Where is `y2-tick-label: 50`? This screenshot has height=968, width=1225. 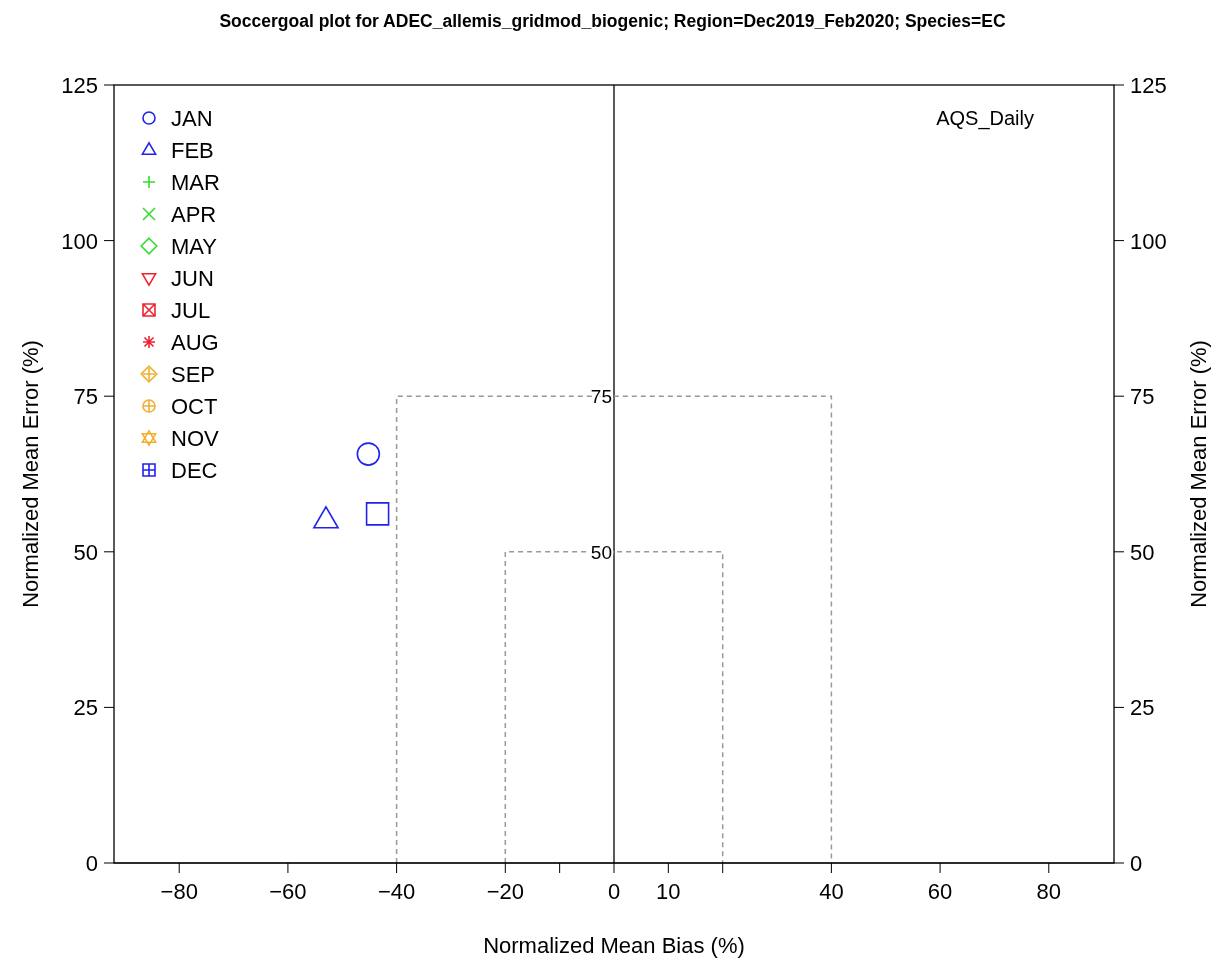
y2-tick-label: 50 is located at coordinates (1142, 552).